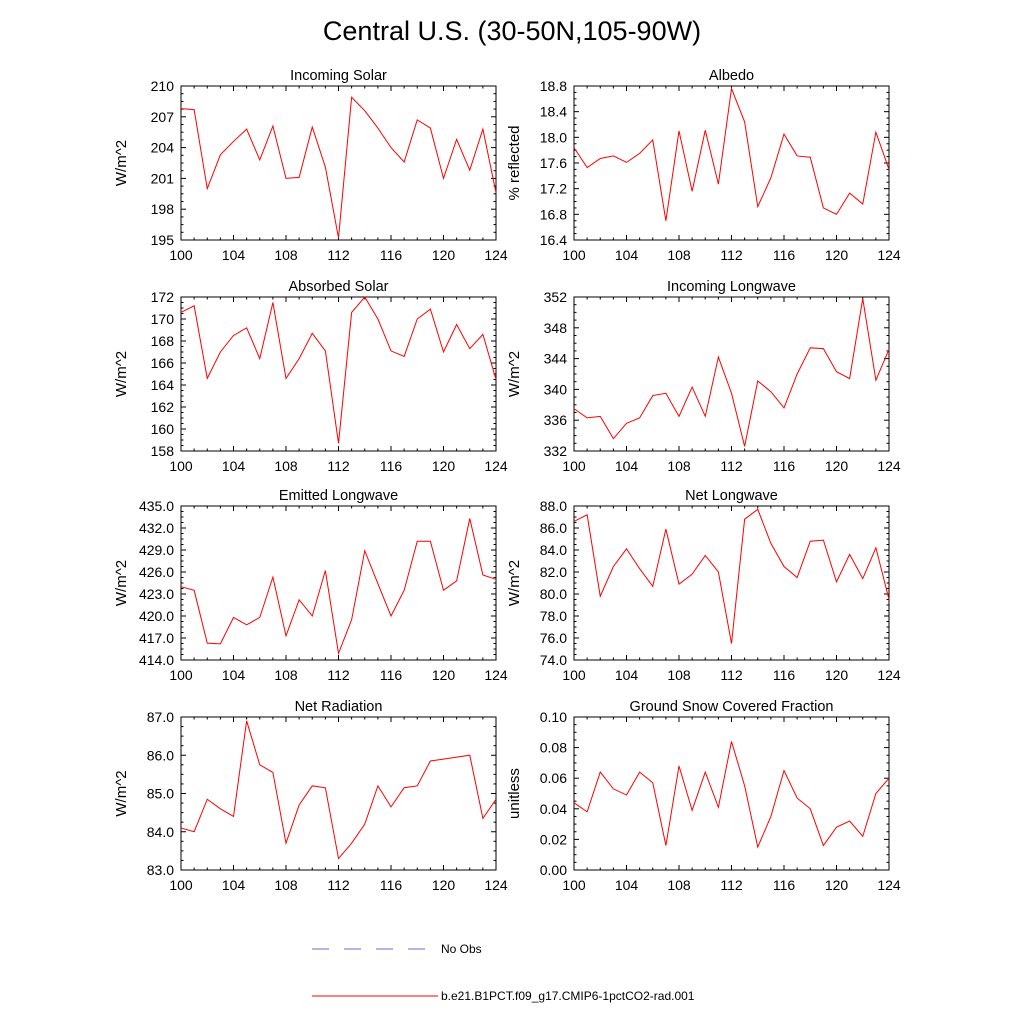 This screenshot has width=1024, height=1024. I want to click on y-tick-label: 83.0, so click(160, 870).